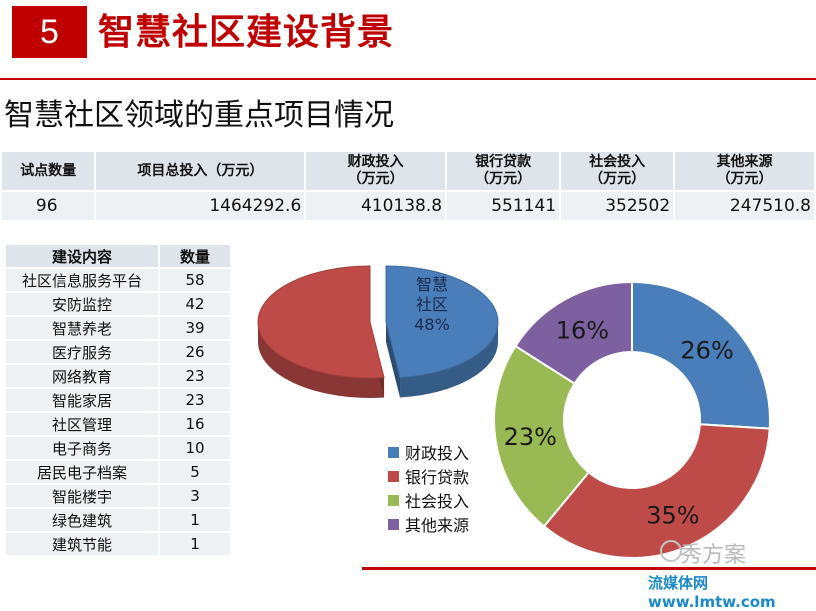 The height and width of the screenshot is (611, 816). Describe the element at coordinates (617, 206) in the screenshot. I see `value-social: 352502` at that location.